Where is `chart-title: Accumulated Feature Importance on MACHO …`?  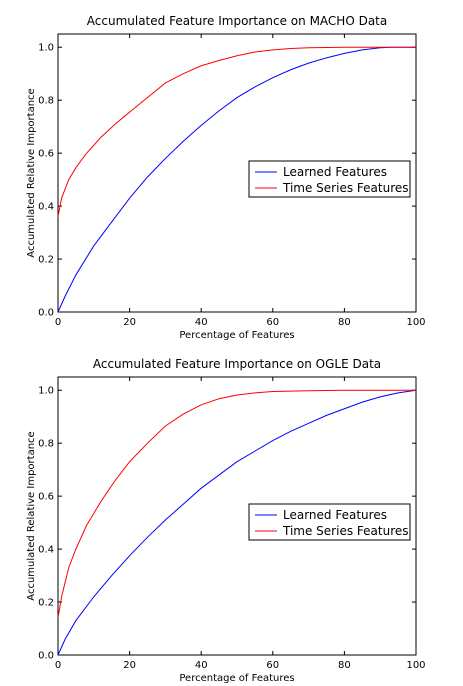
chart-title: Accumulated Feature Importance on MACHO … is located at coordinates (237, 21).